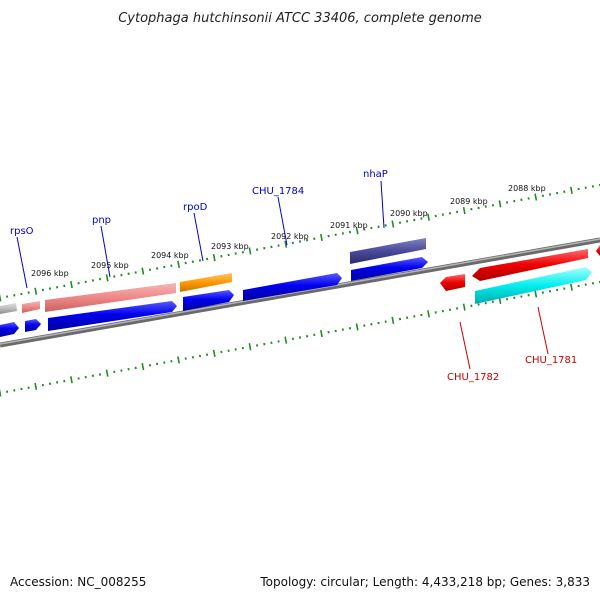  What do you see at coordinates (349, 225) in the screenshot?
I see `kbp-label: 2091 kbp` at bounding box center [349, 225].